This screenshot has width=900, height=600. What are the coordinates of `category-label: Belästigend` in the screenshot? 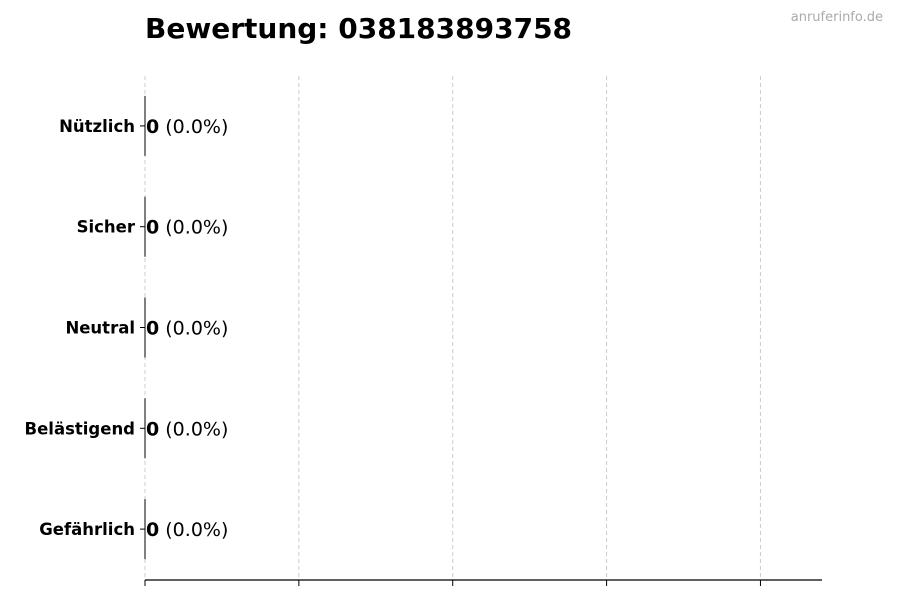 It's located at (80, 428).